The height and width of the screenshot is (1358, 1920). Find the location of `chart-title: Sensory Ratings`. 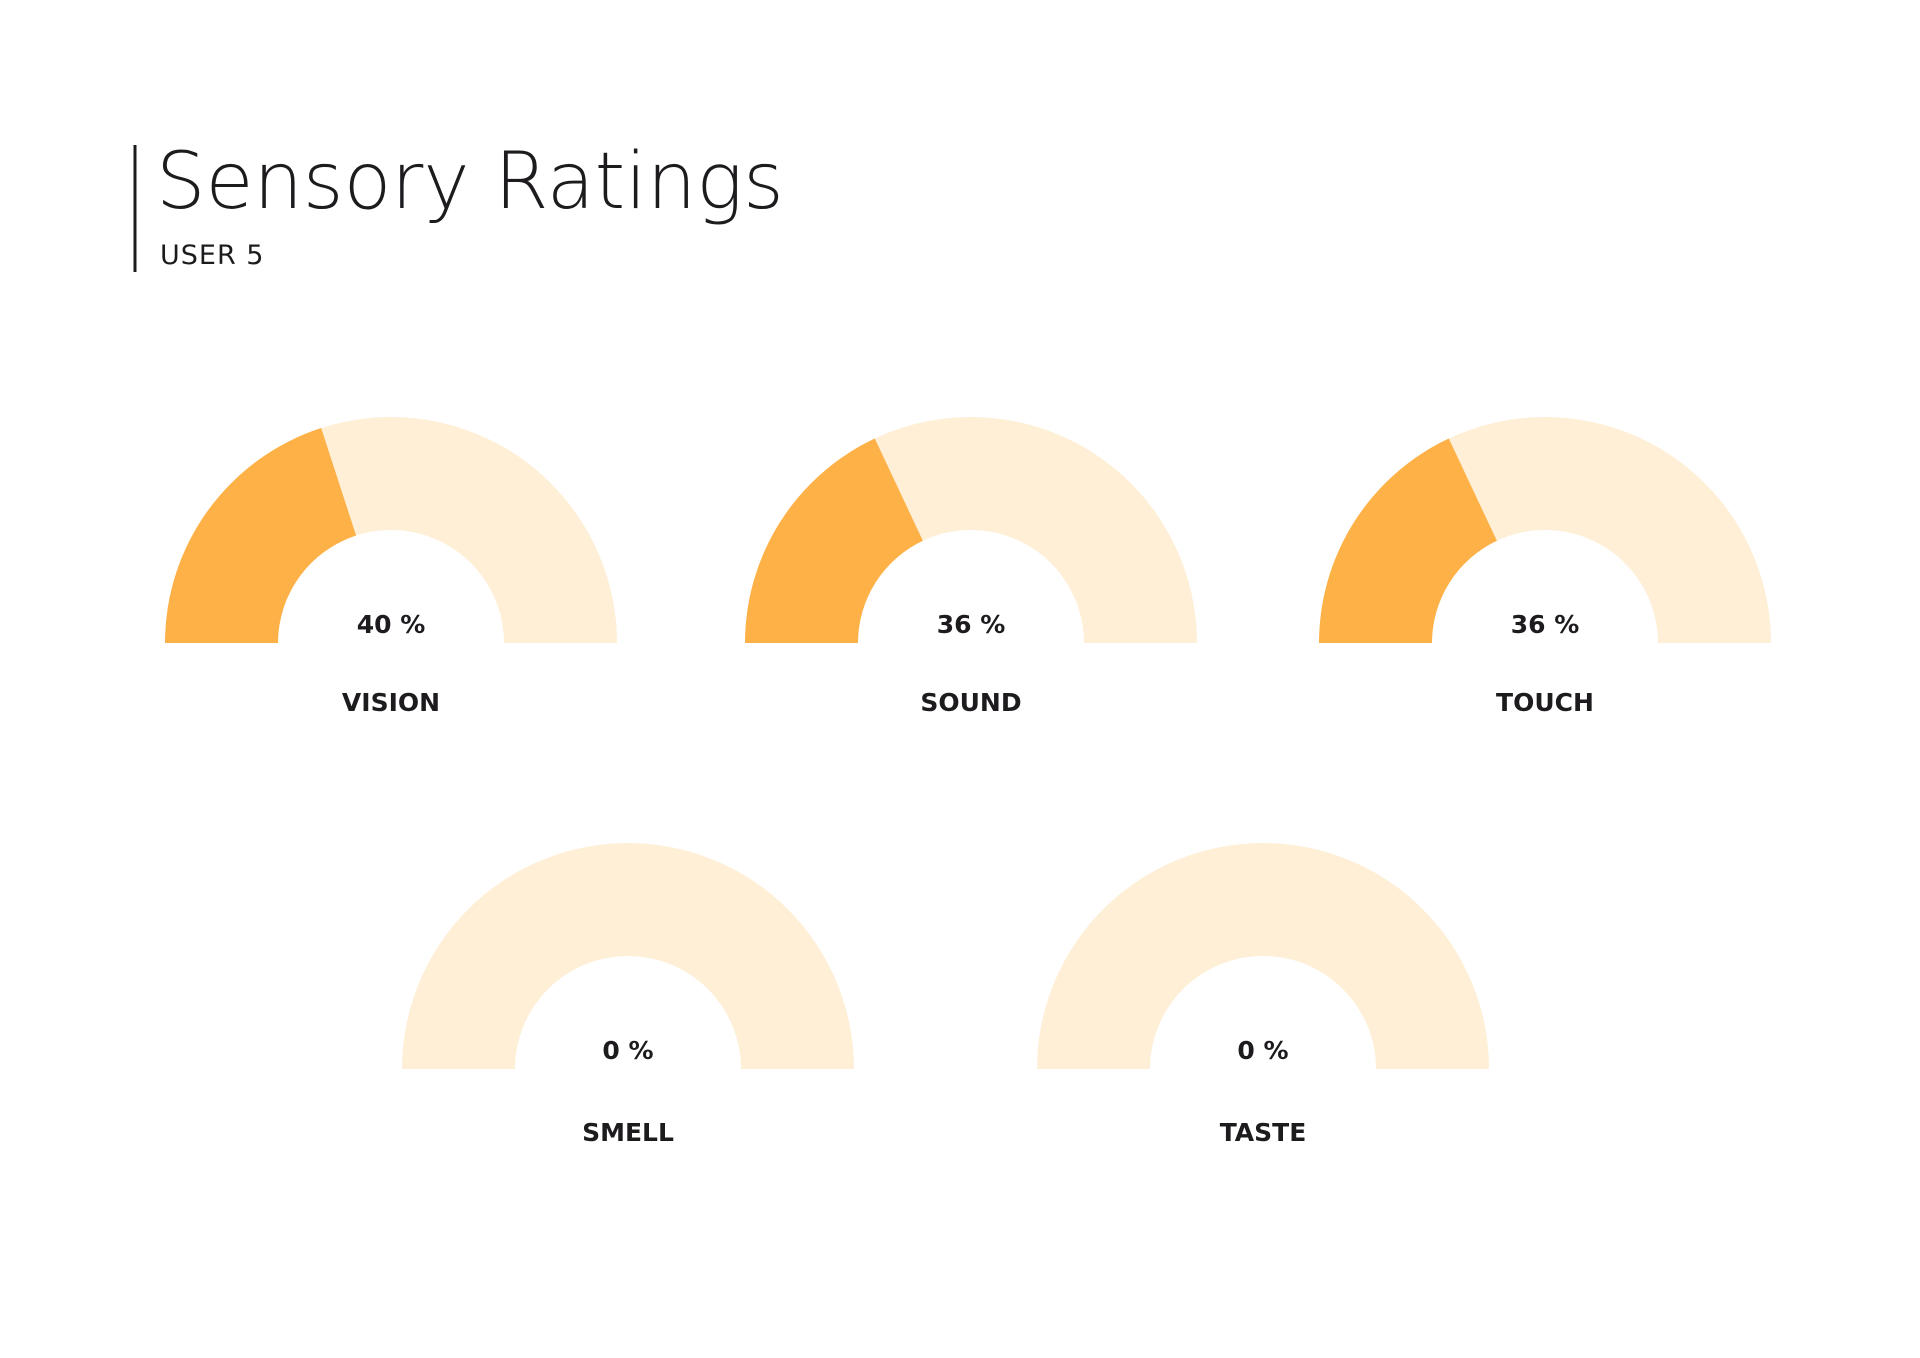

chart-title: Sensory Ratings is located at coordinates (470, 182).